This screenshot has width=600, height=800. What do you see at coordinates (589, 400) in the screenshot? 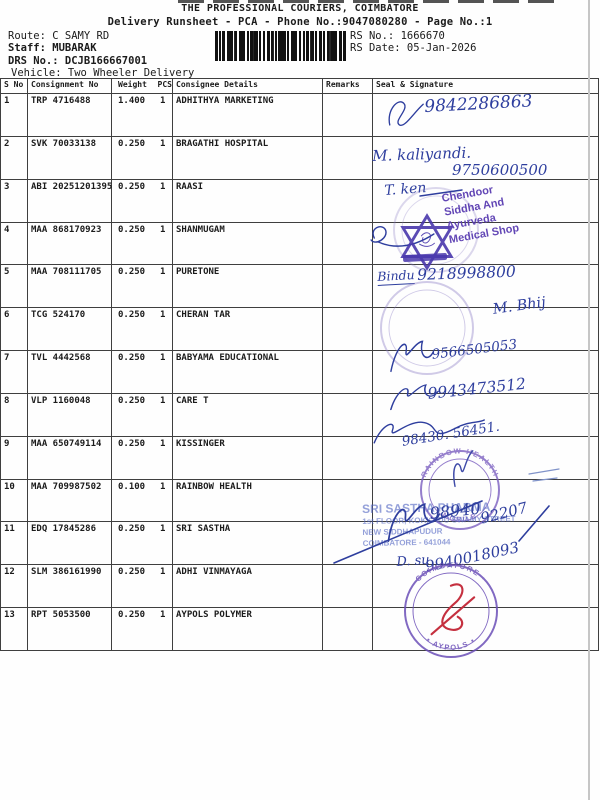
I see `scan-edge-line` at bounding box center [589, 400].